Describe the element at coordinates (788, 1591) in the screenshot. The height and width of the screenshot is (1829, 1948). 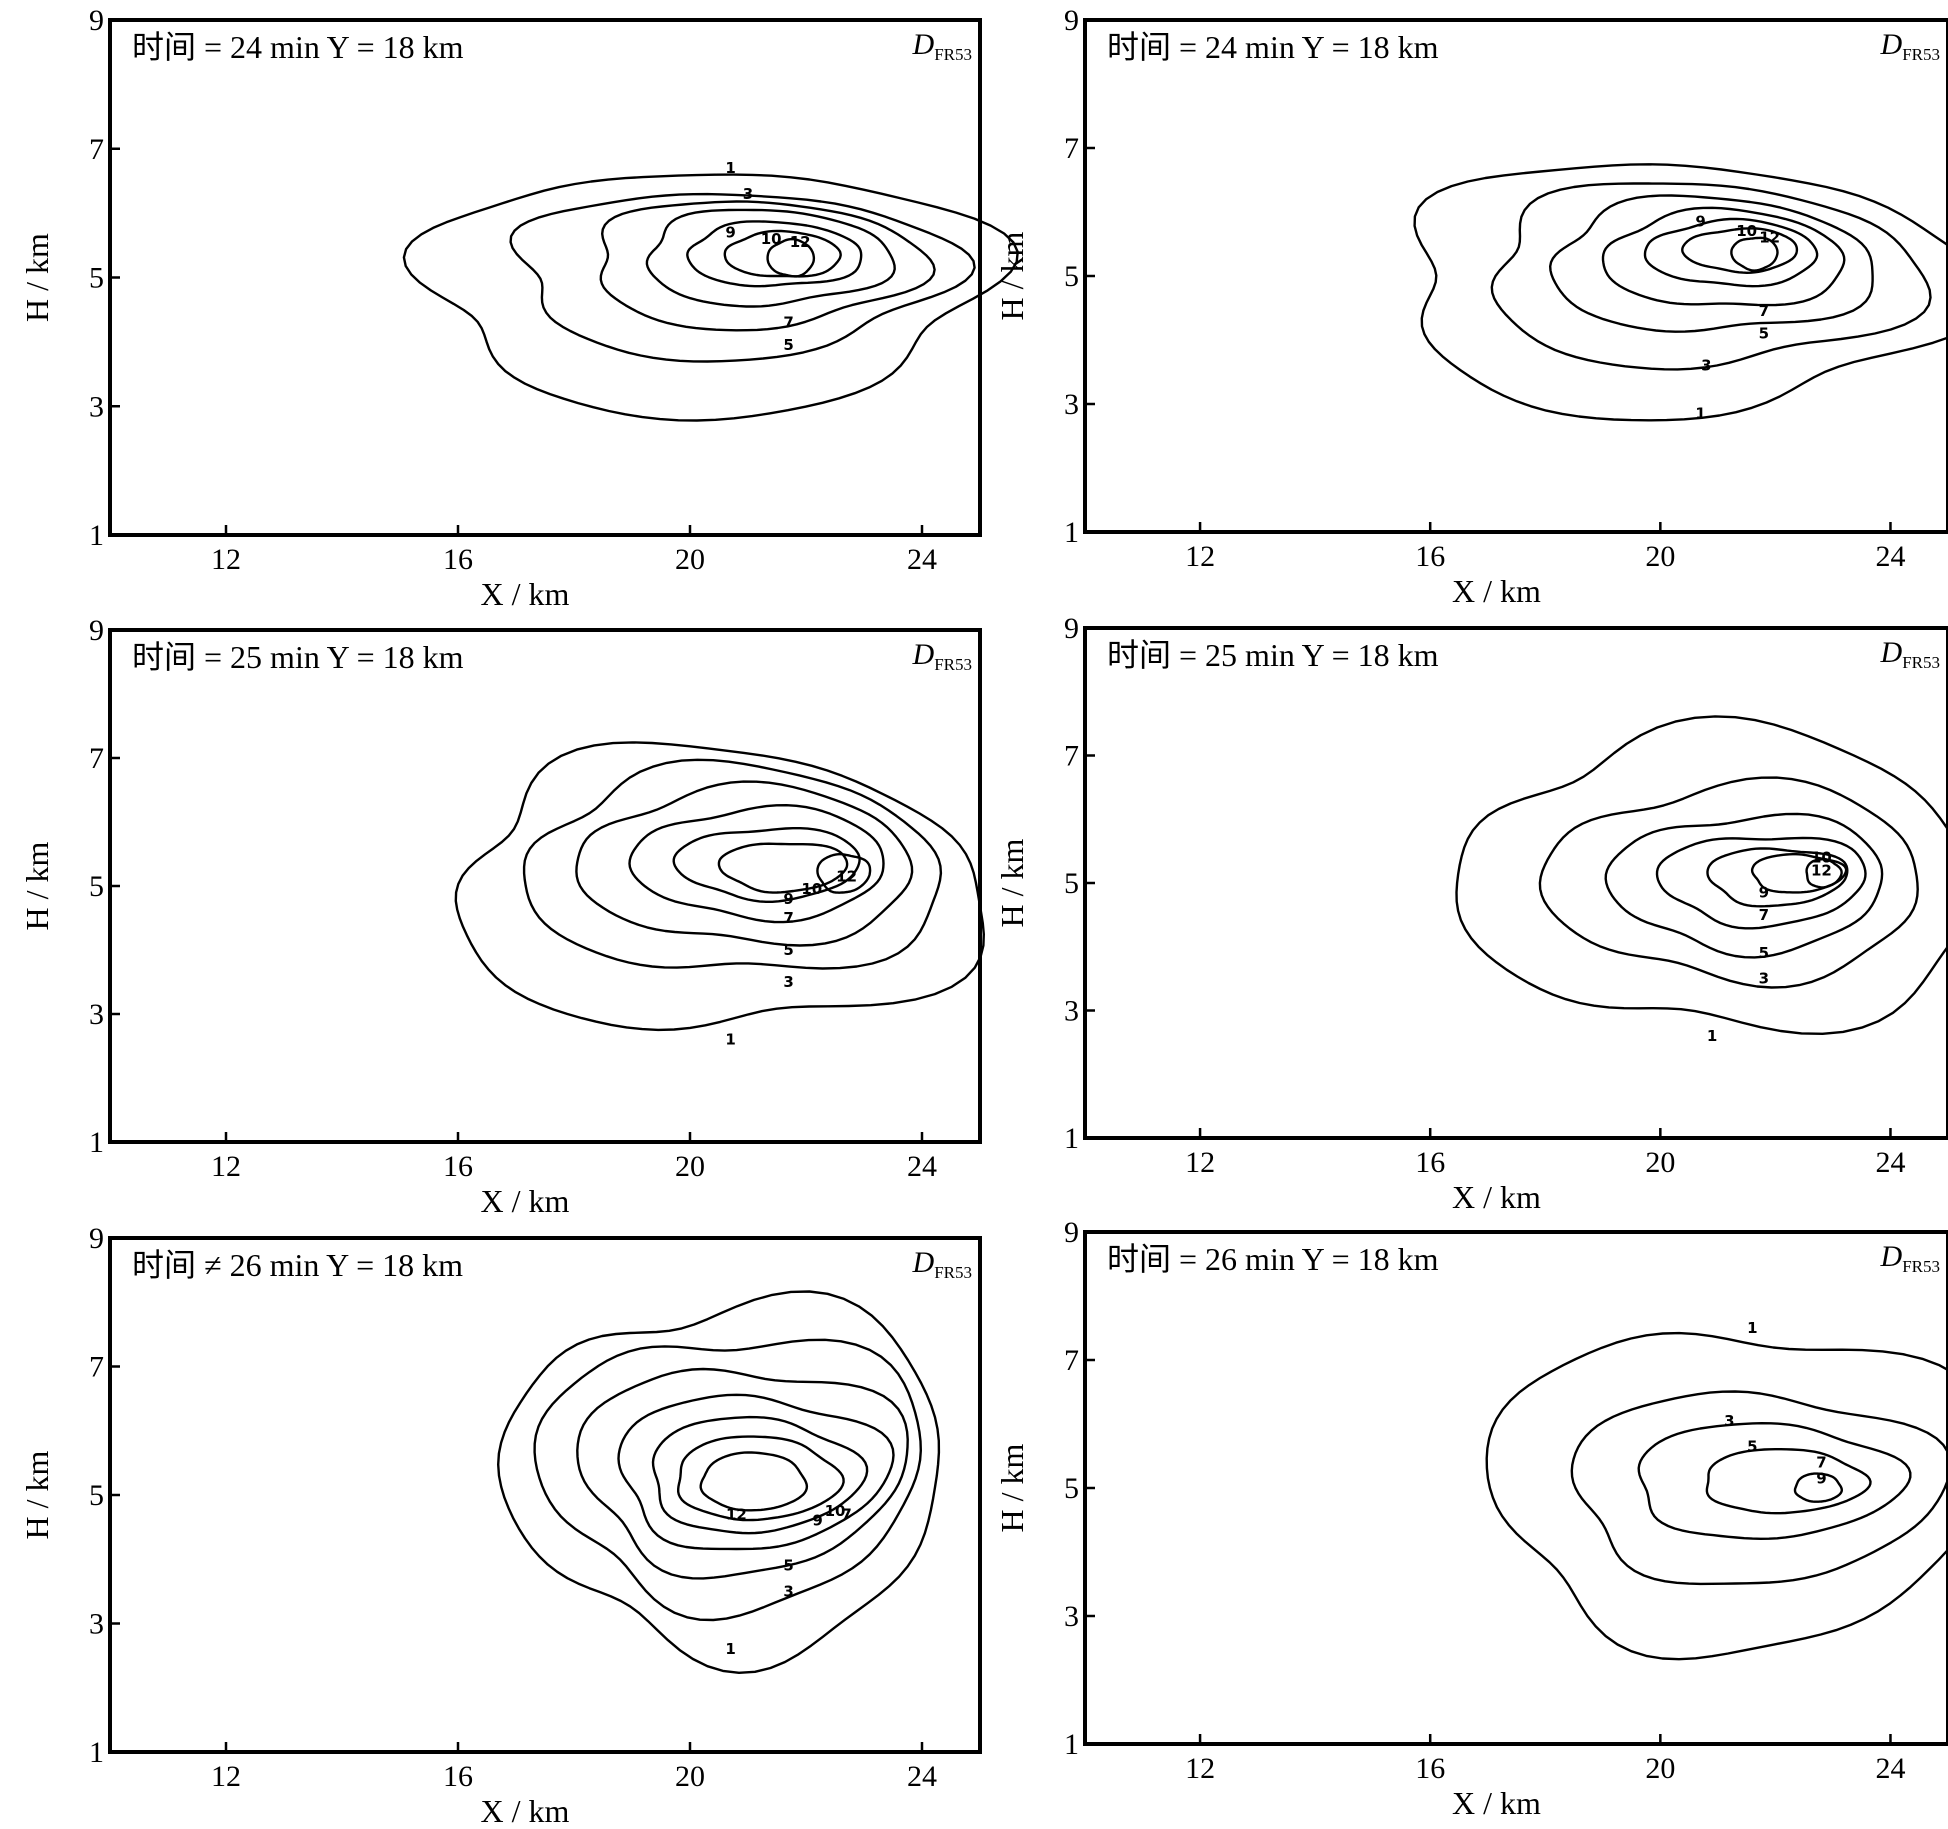
I see `contour-label: 3` at that location.